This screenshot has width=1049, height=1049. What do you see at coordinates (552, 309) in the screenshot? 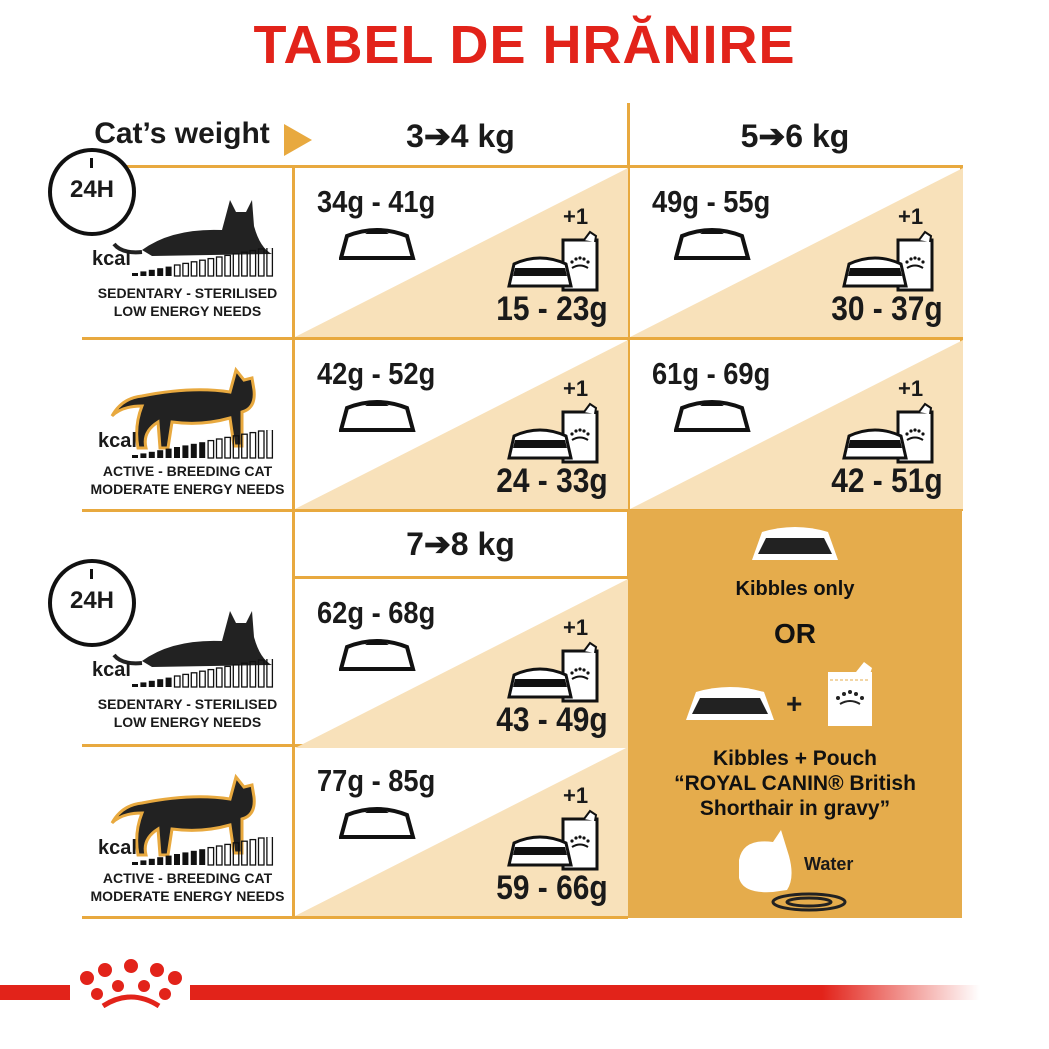
I see `kibbles-with-pouch-amount: 15 - 23g` at bounding box center [552, 309].